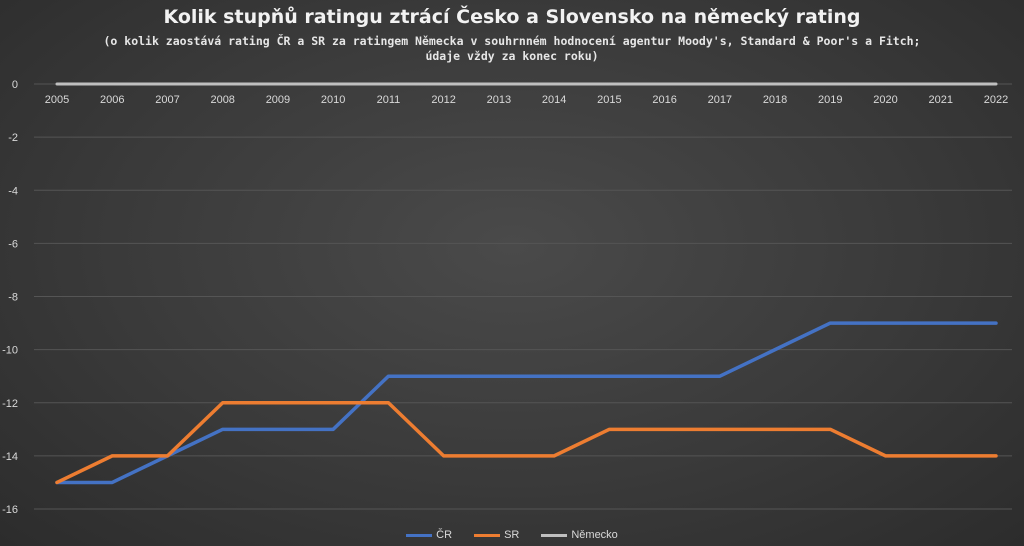 Image resolution: width=1024 pixels, height=546 pixels. What do you see at coordinates (278, 100) in the screenshot?
I see `x-tick-label: 2009` at bounding box center [278, 100].